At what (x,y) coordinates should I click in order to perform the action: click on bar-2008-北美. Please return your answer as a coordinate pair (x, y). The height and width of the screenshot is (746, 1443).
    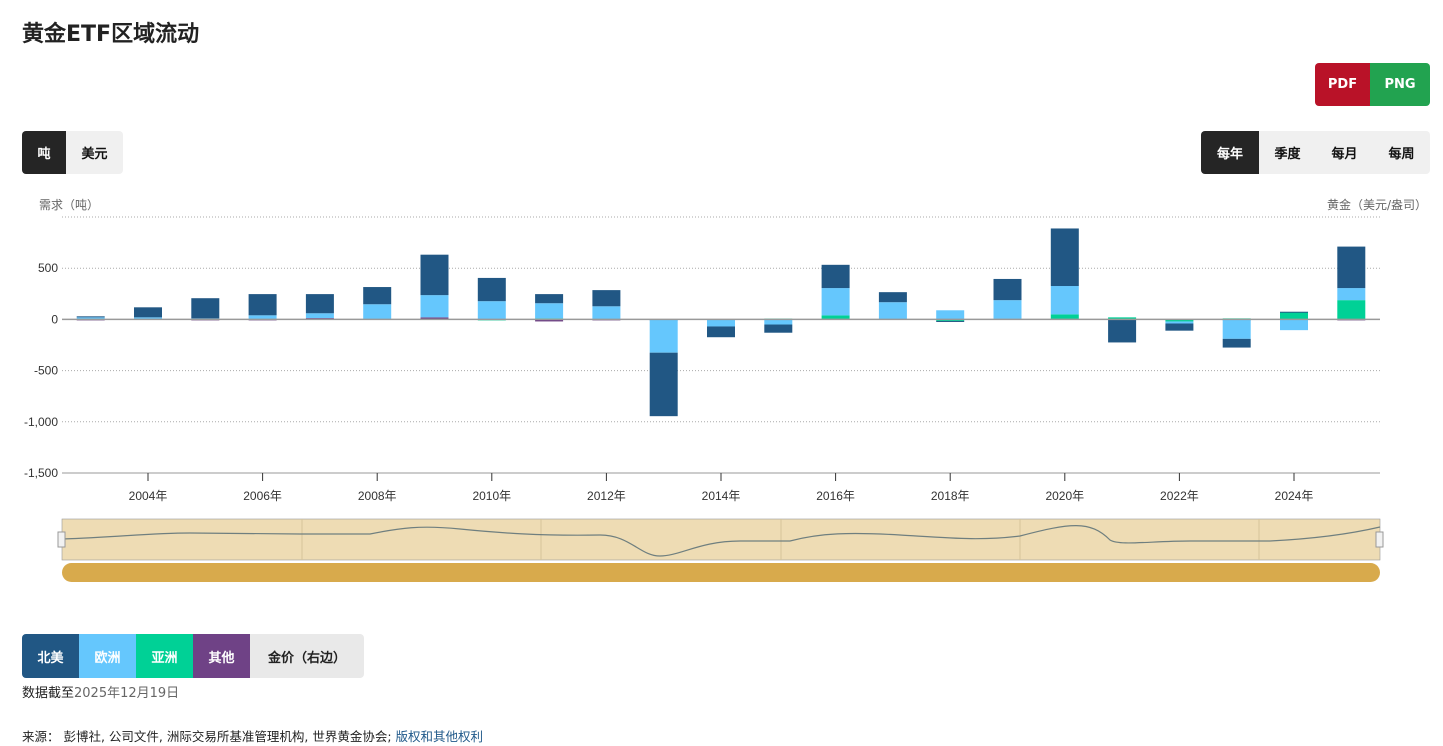
    Looking at the image, I should click on (377, 296).